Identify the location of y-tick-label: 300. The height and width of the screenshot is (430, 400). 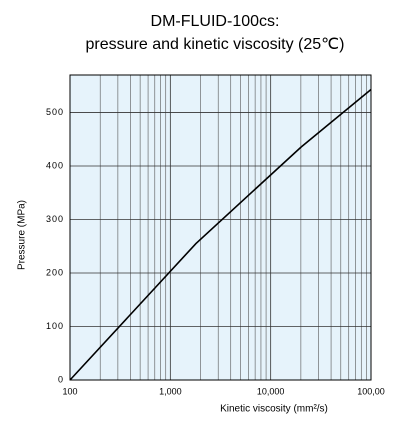
(55, 219).